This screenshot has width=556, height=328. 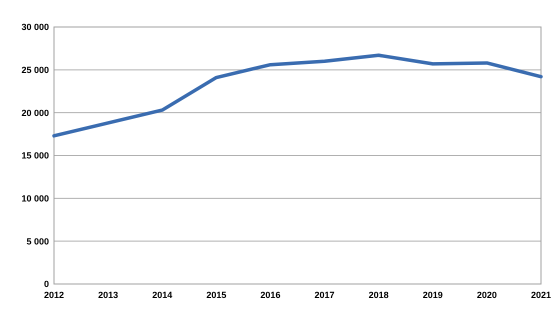 I want to click on x-tick-label: 2013, so click(x=108, y=295).